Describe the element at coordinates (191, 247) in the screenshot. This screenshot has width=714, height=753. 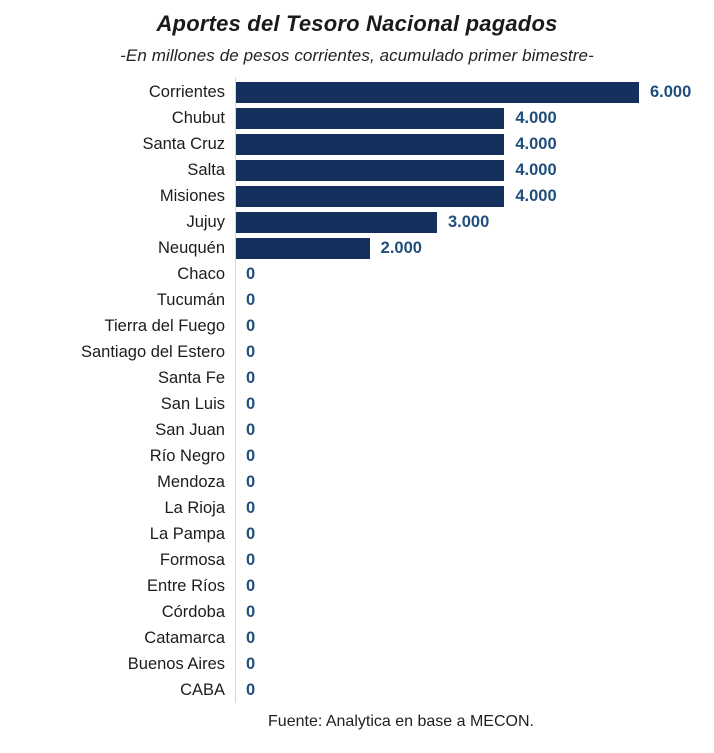
I see `category-label: Neuquén` at that location.